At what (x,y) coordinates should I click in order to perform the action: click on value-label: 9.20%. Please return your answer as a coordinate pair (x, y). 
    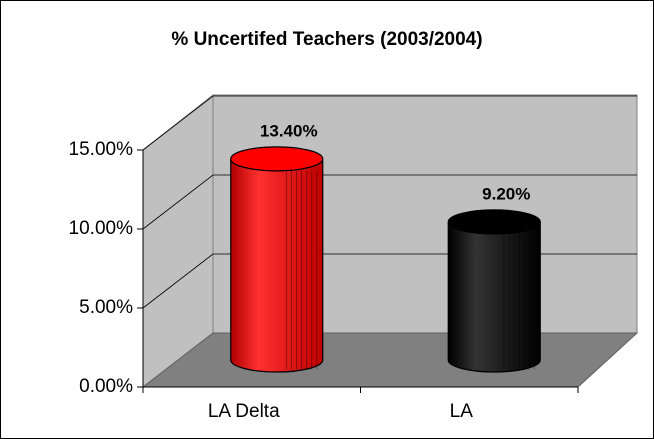
    Looking at the image, I should click on (506, 193).